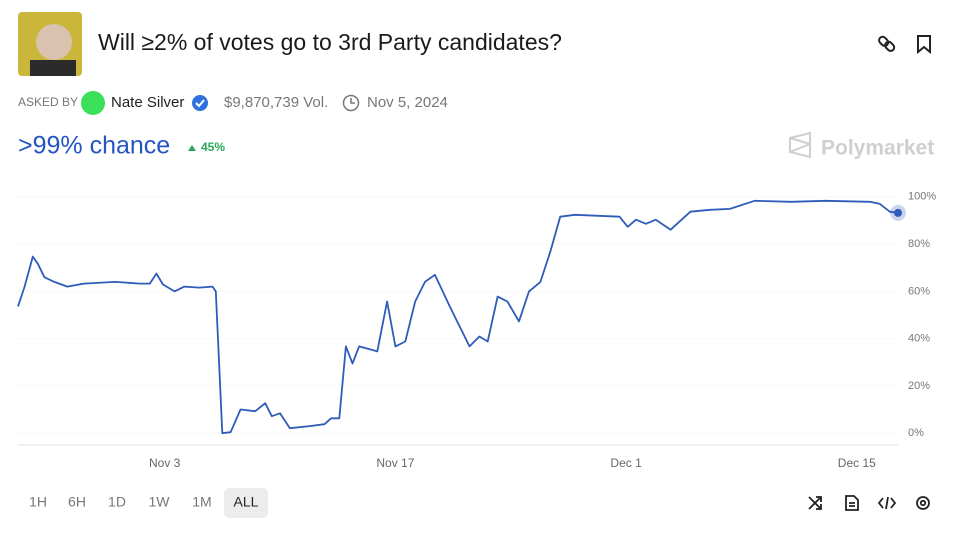  I want to click on settings-icon-center, so click(923, 503).